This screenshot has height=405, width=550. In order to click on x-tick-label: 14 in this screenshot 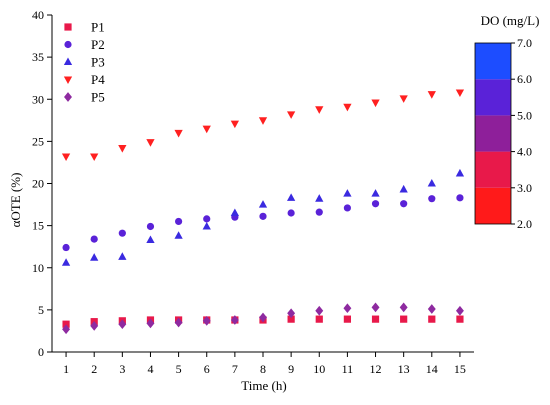, I will do `click(432, 369)`.